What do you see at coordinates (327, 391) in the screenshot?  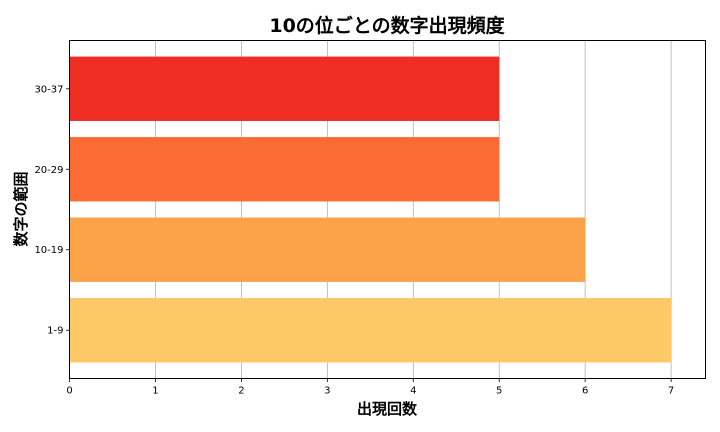 I see `x-tick-label: 3` at bounding box center [327, 391].